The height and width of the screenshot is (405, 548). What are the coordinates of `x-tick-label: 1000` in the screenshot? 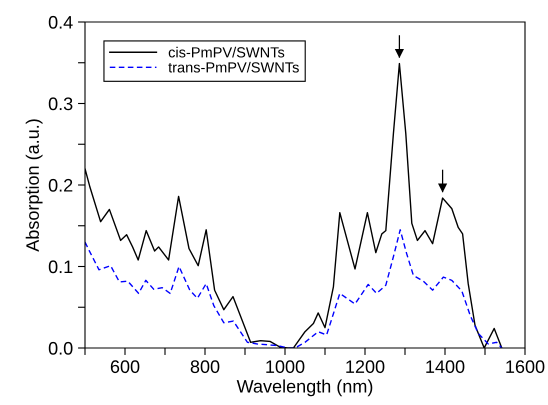 It's located at (285, 367).